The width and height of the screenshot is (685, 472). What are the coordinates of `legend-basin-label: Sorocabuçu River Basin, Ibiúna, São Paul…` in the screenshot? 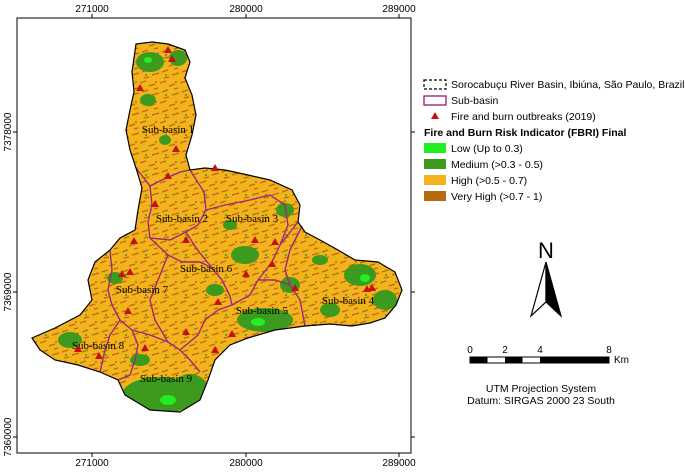 It's located at (567, 85).